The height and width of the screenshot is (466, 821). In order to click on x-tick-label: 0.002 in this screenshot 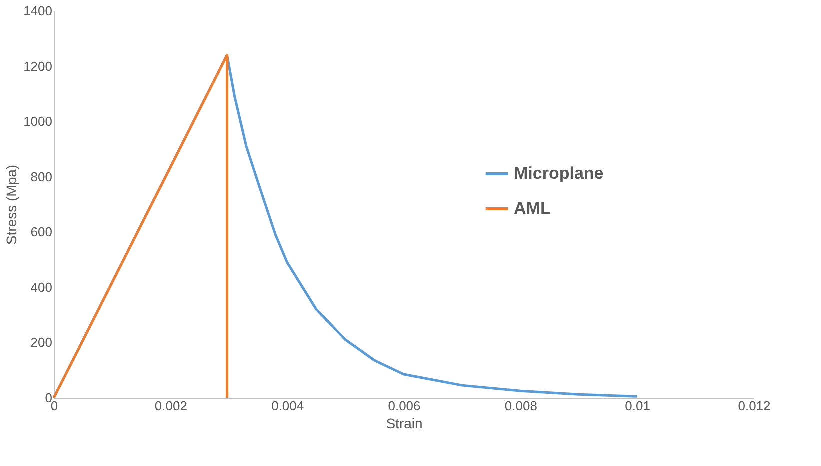, I will do `click(171, 406)`.